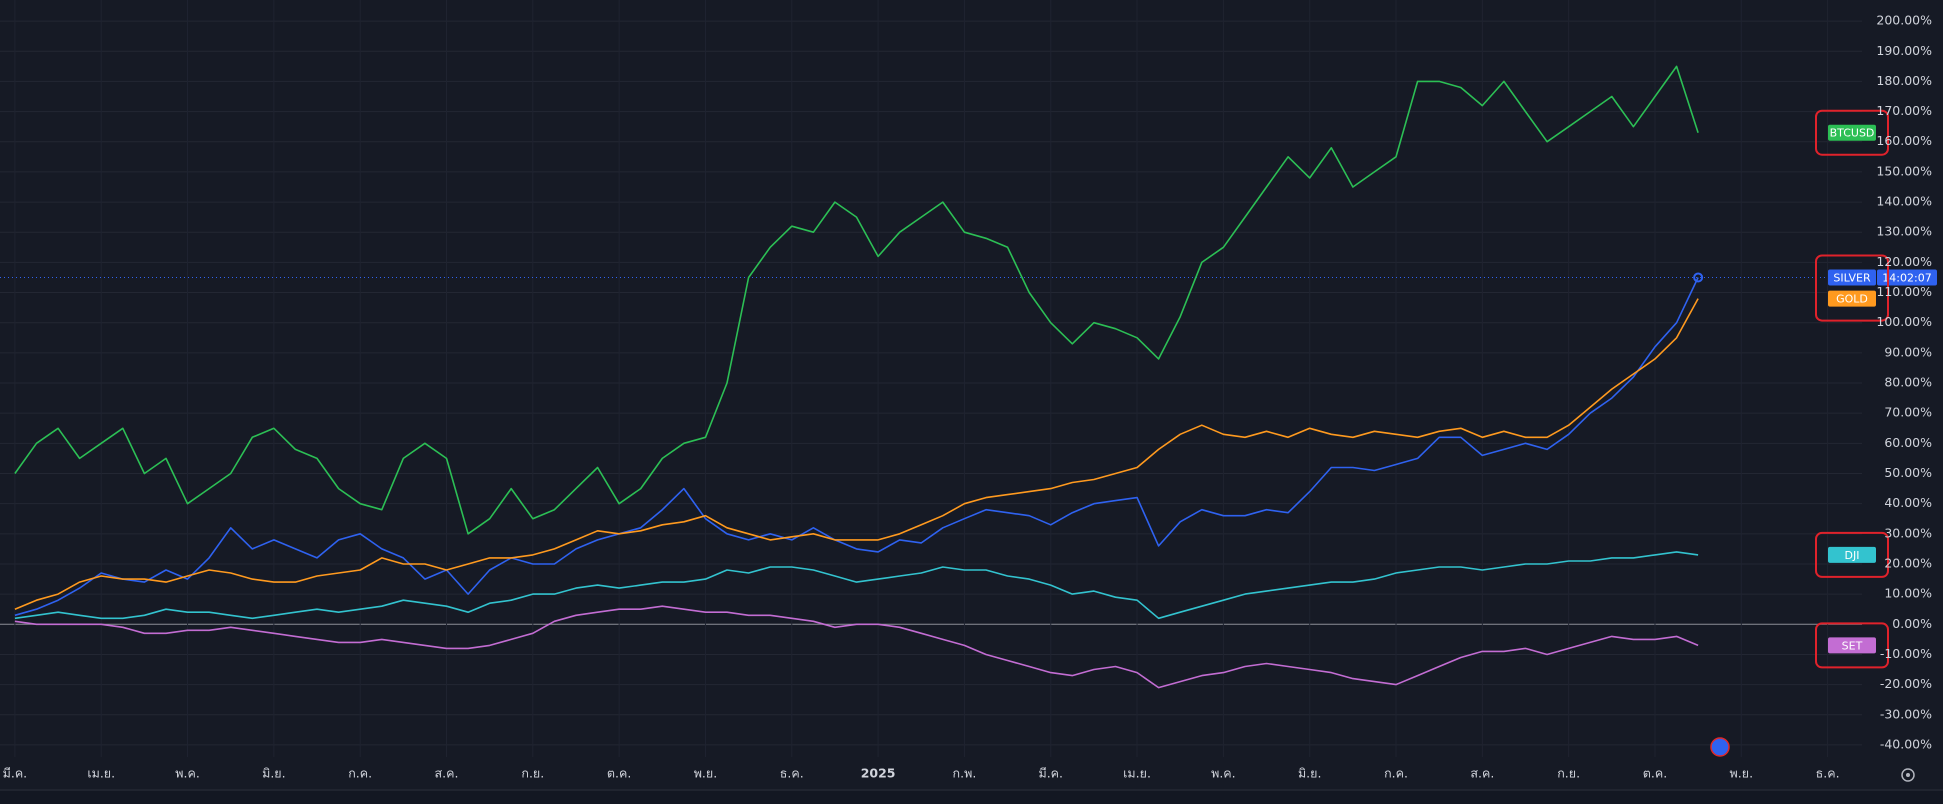 This screenshot has height=804, width=1943. I want to click on y-tick-label: 60.00%, so click(1908, 442).